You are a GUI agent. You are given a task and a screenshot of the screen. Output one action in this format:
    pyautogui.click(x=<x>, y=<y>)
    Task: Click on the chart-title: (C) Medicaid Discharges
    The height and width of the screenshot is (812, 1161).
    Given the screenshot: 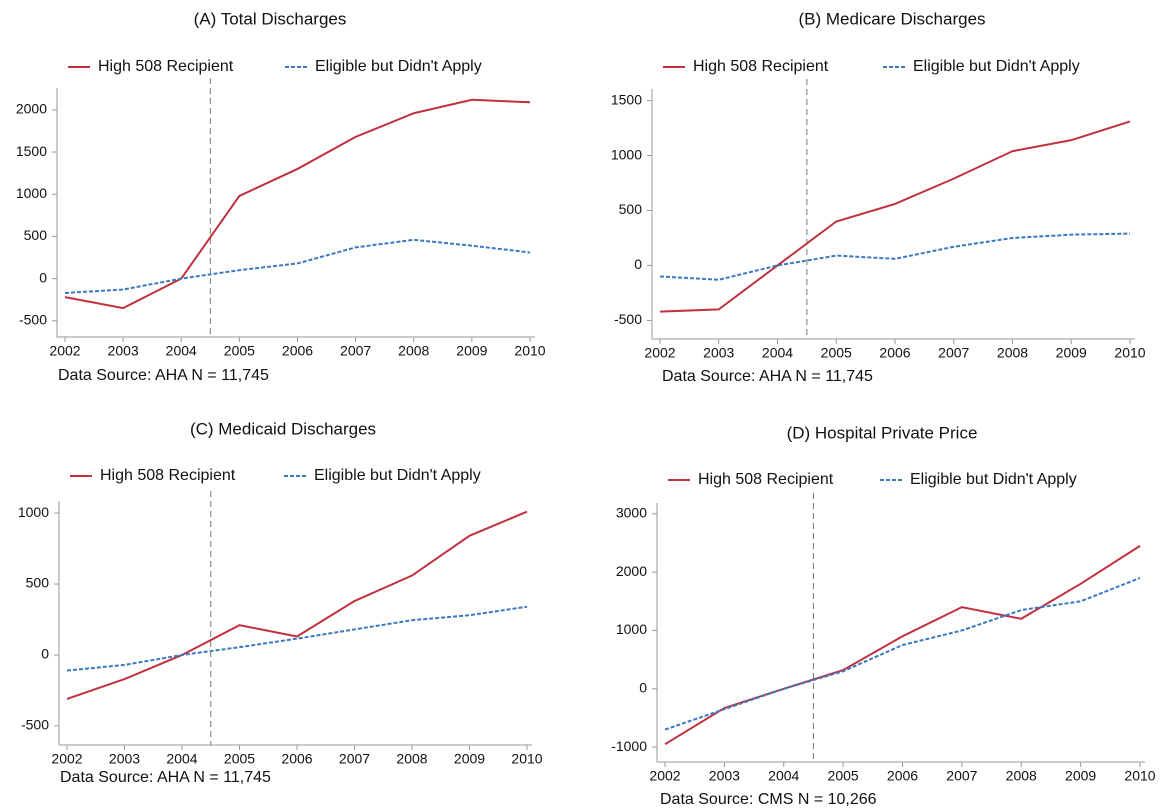 What is the action you would take?
    pyautogui.click(x=283, y=428)
    